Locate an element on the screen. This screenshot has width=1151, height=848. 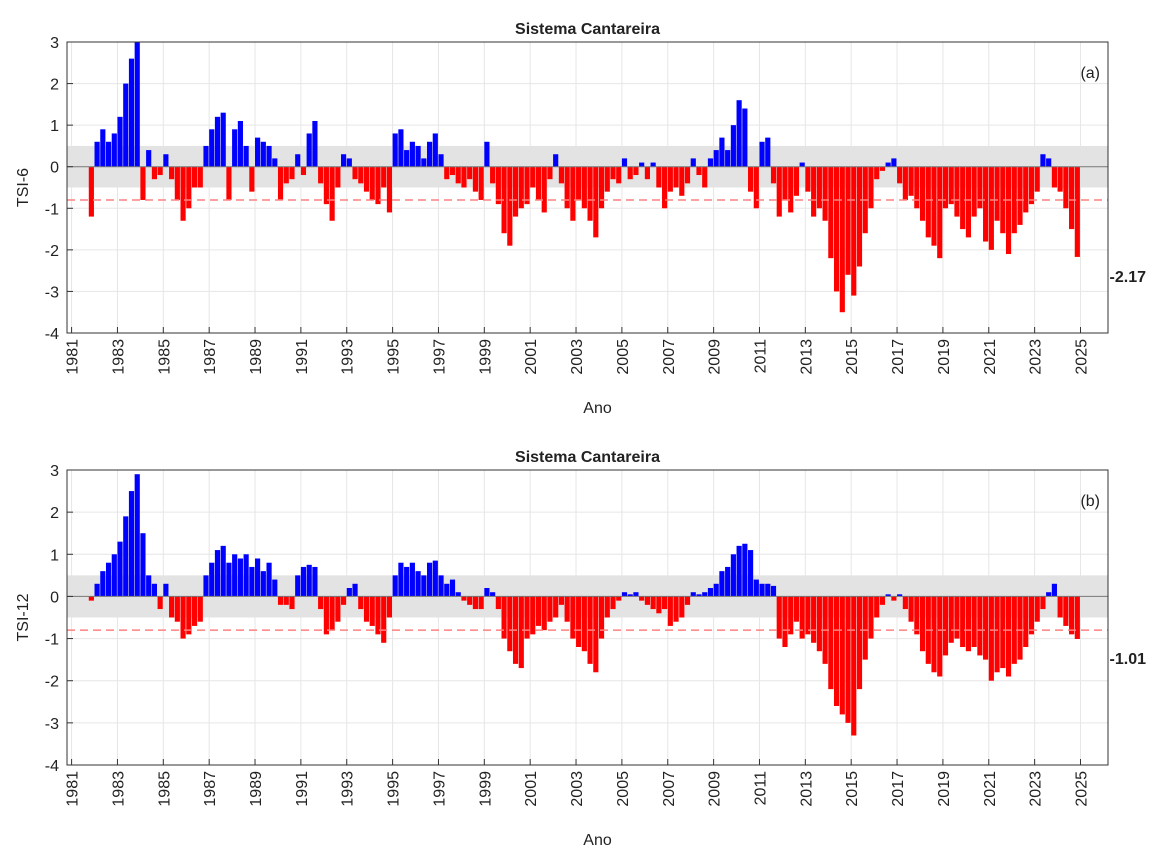
x-tick-label: 2023 is located at coordinates (1036, 357).